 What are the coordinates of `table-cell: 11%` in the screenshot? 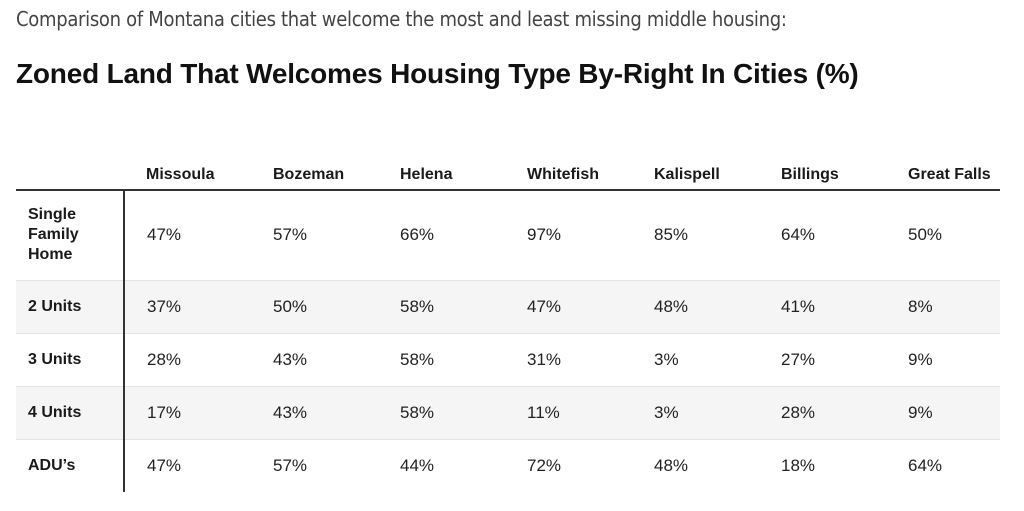 It's located at (543, 412).